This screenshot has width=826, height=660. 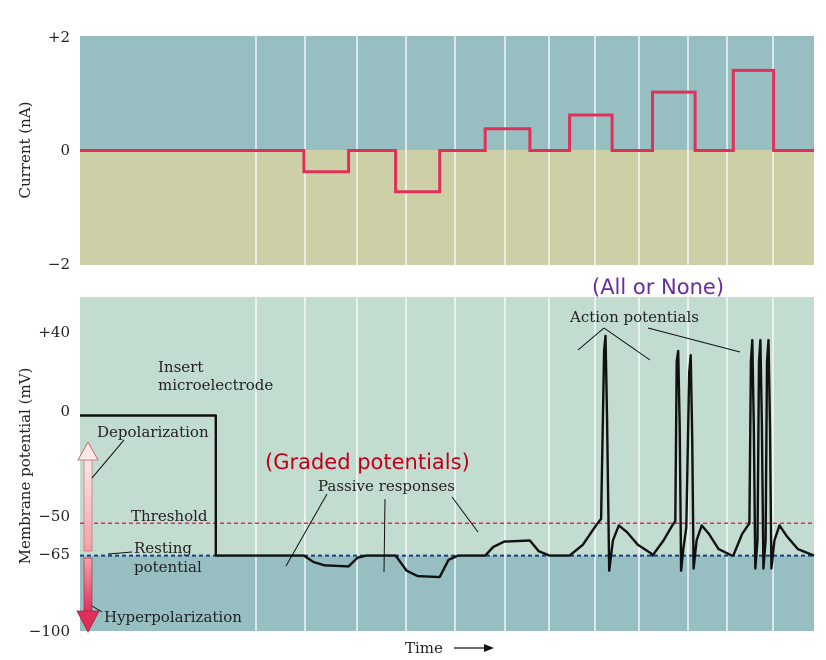 What do you see at coordinates (88, 496) in the screenshot?
I see `depolarization-arrow` at bounding box center [88, 496].